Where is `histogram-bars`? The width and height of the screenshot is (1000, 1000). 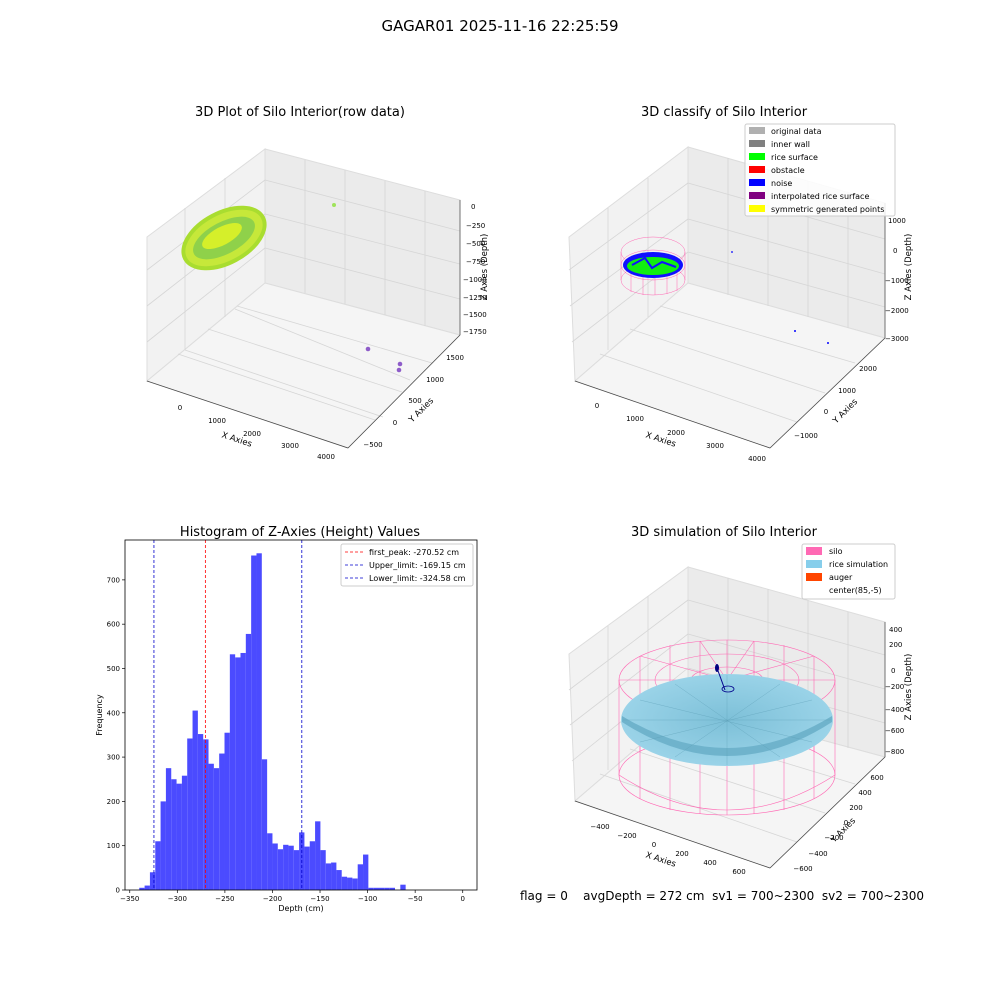 histogram-bars is located at coordinates (272, 721).